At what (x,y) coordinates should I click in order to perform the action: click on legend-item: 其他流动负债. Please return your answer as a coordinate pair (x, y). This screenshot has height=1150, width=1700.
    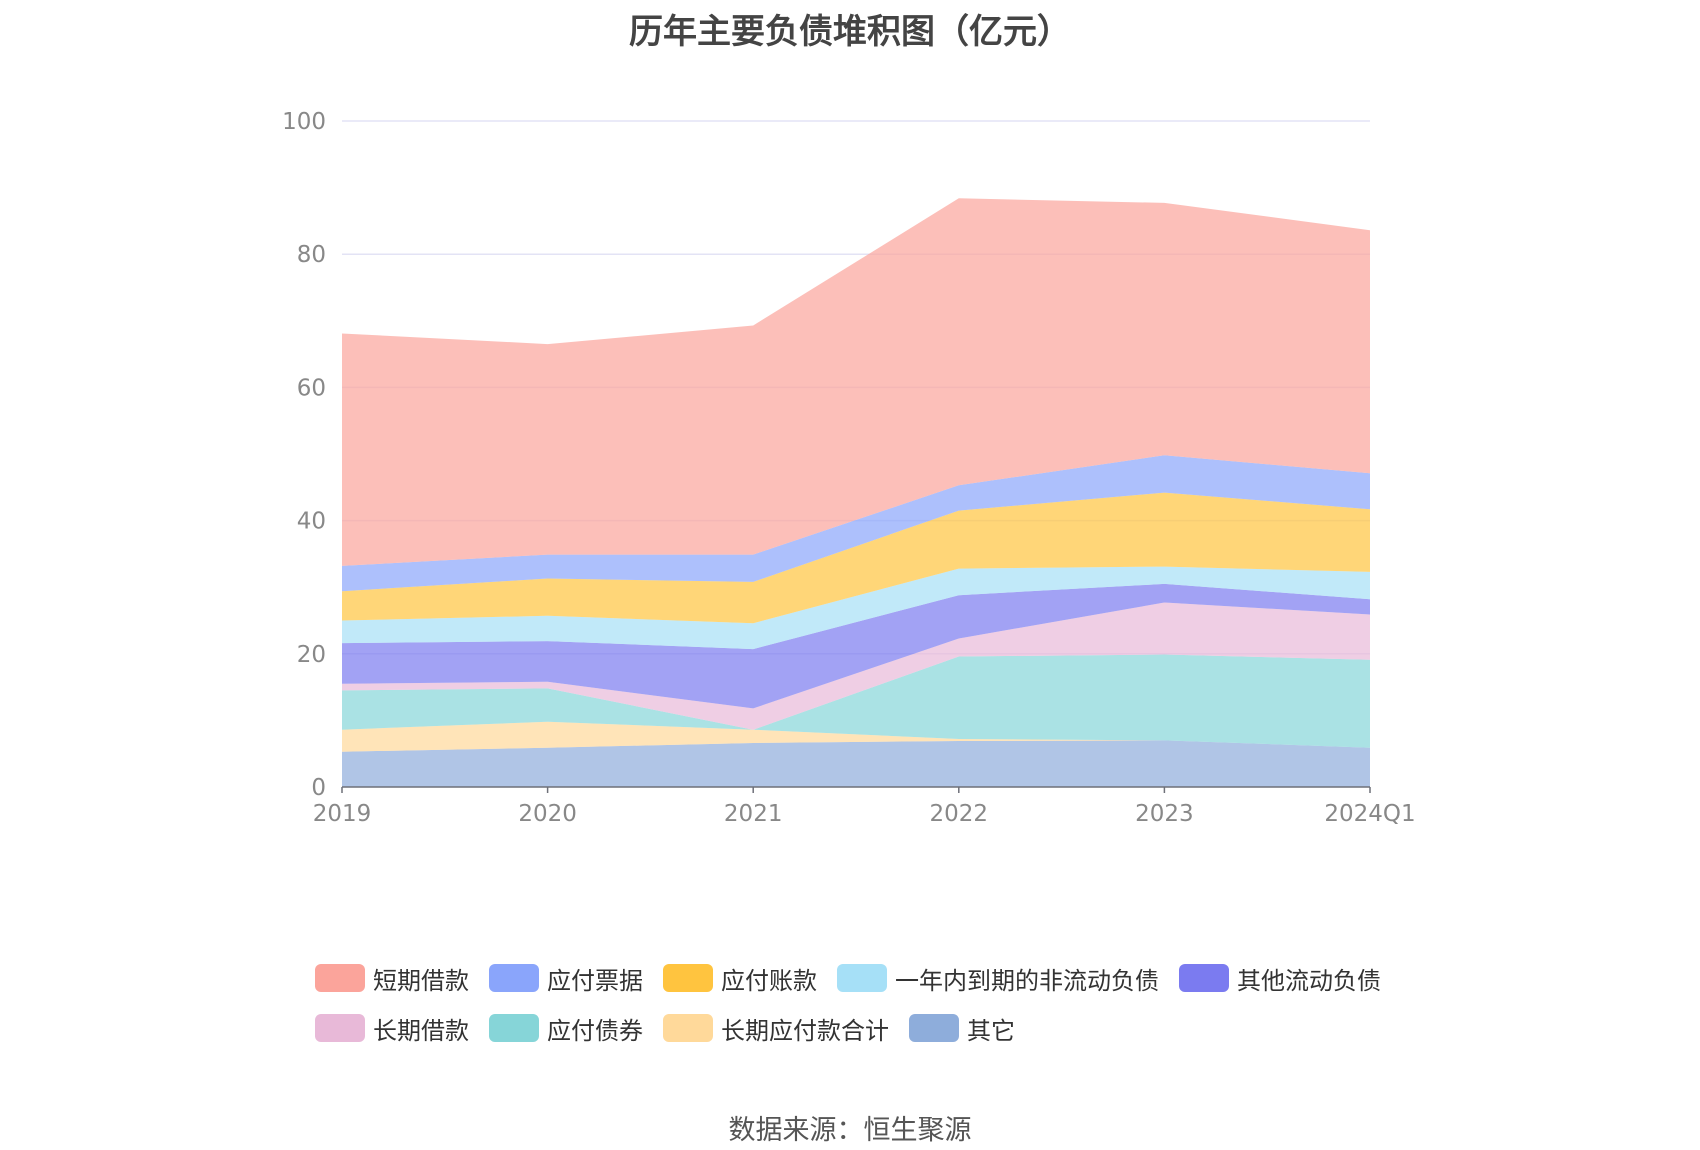
    Looking at the image, I should click on (1280, 978).